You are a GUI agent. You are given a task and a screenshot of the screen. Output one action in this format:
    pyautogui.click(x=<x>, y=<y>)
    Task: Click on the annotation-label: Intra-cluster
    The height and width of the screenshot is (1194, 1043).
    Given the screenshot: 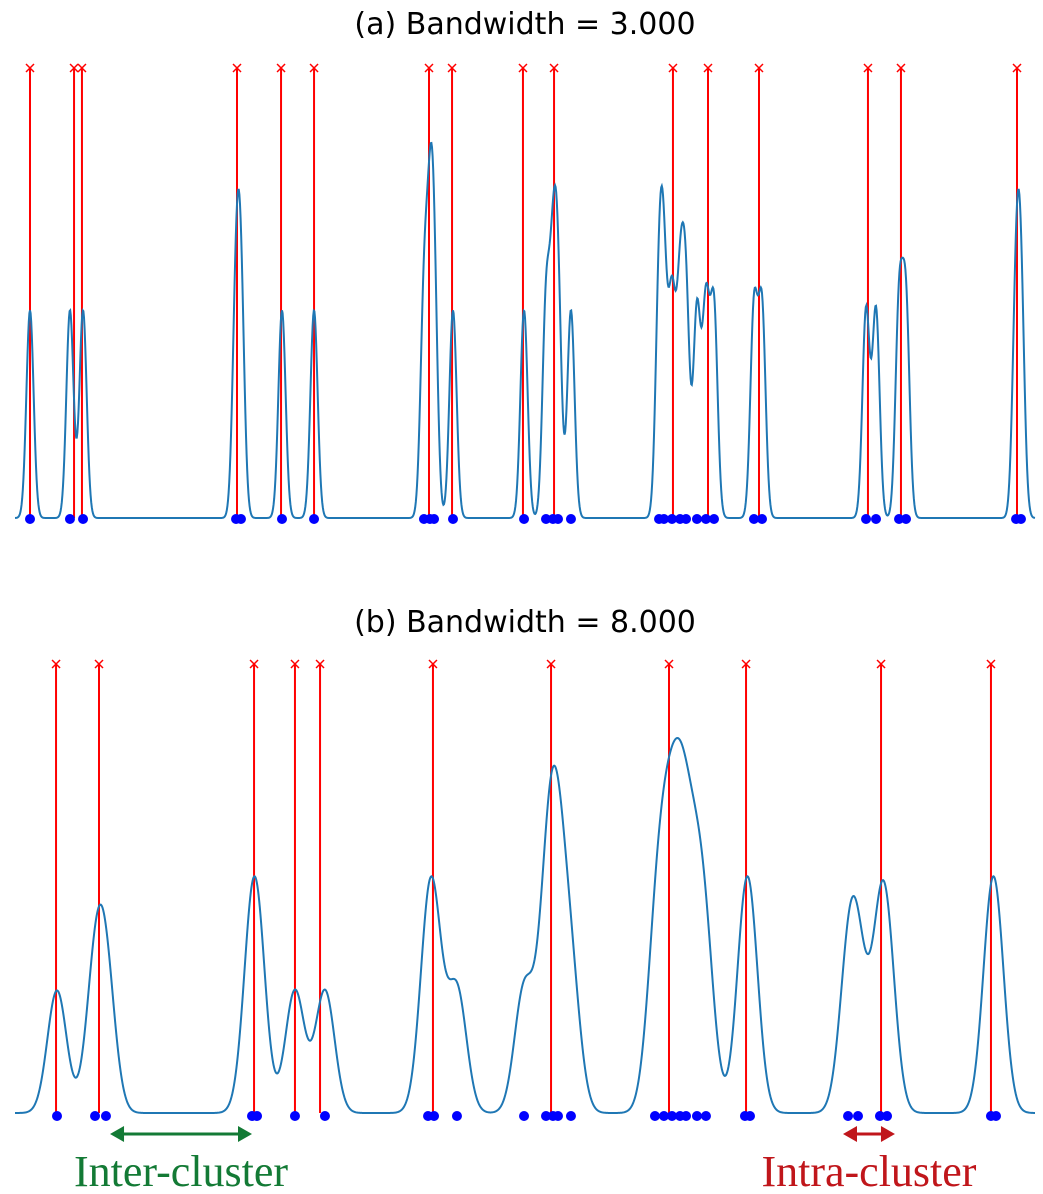 What is the action you would take?
    pyautogui.click(x=868, y=1170)
    